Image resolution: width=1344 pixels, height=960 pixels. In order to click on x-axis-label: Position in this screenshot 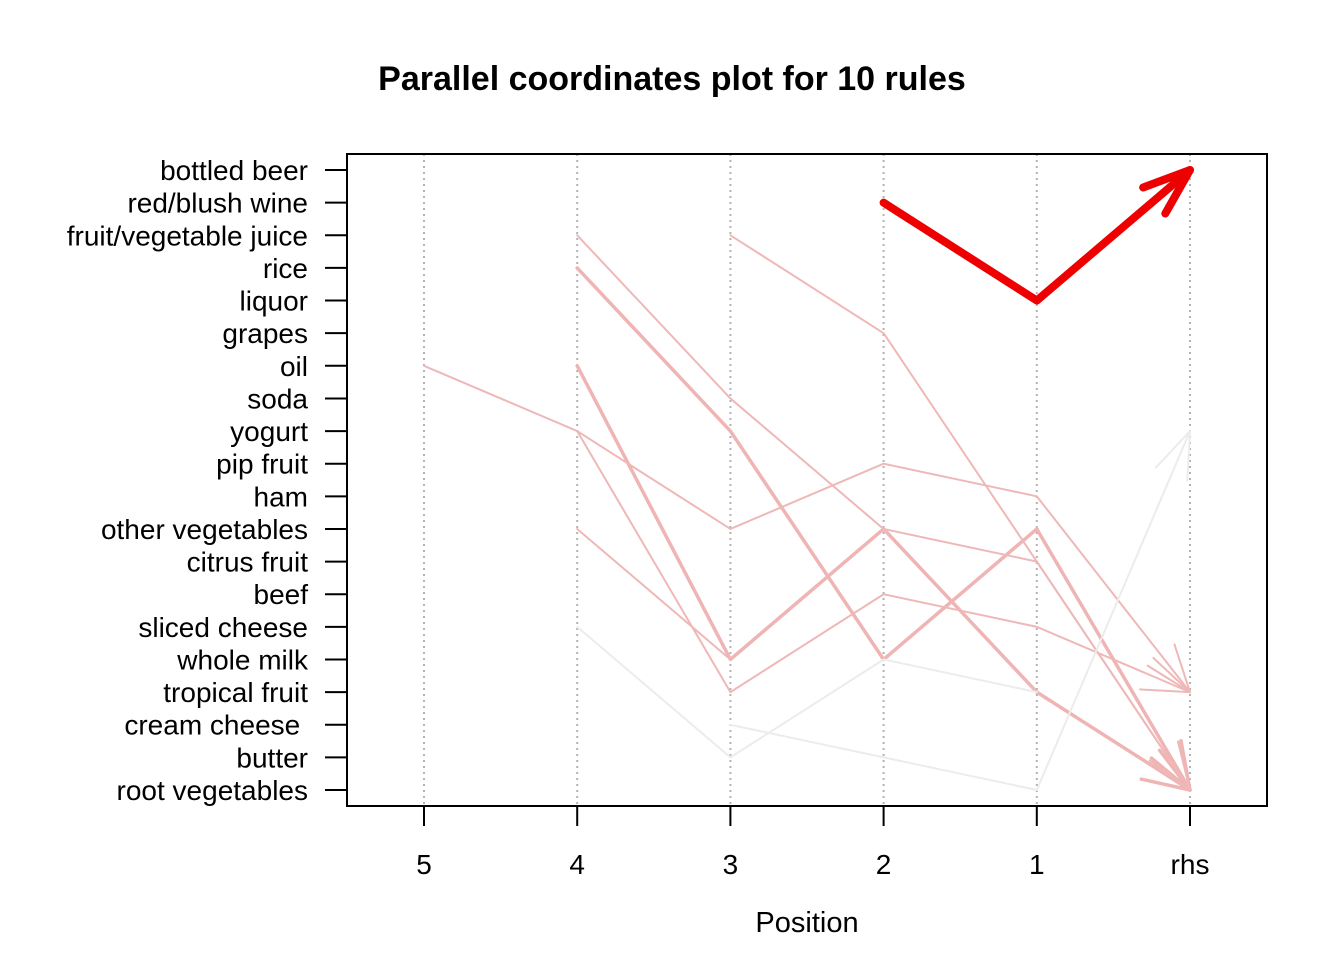, I will do `click(806, 923)`.